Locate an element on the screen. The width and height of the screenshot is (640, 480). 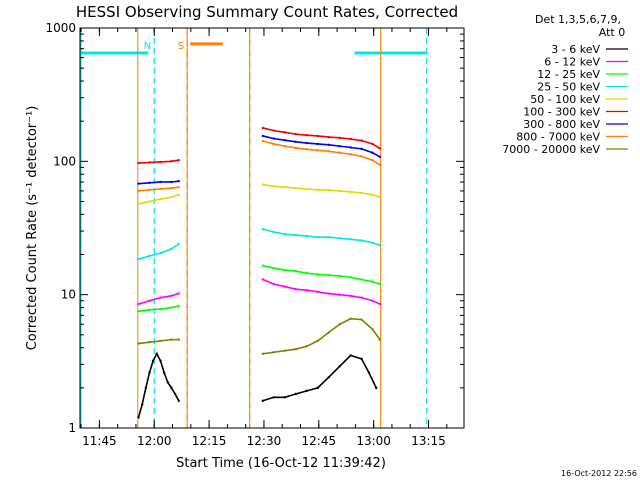
y-tick-label: 100 is located at coordinates (64, 161).